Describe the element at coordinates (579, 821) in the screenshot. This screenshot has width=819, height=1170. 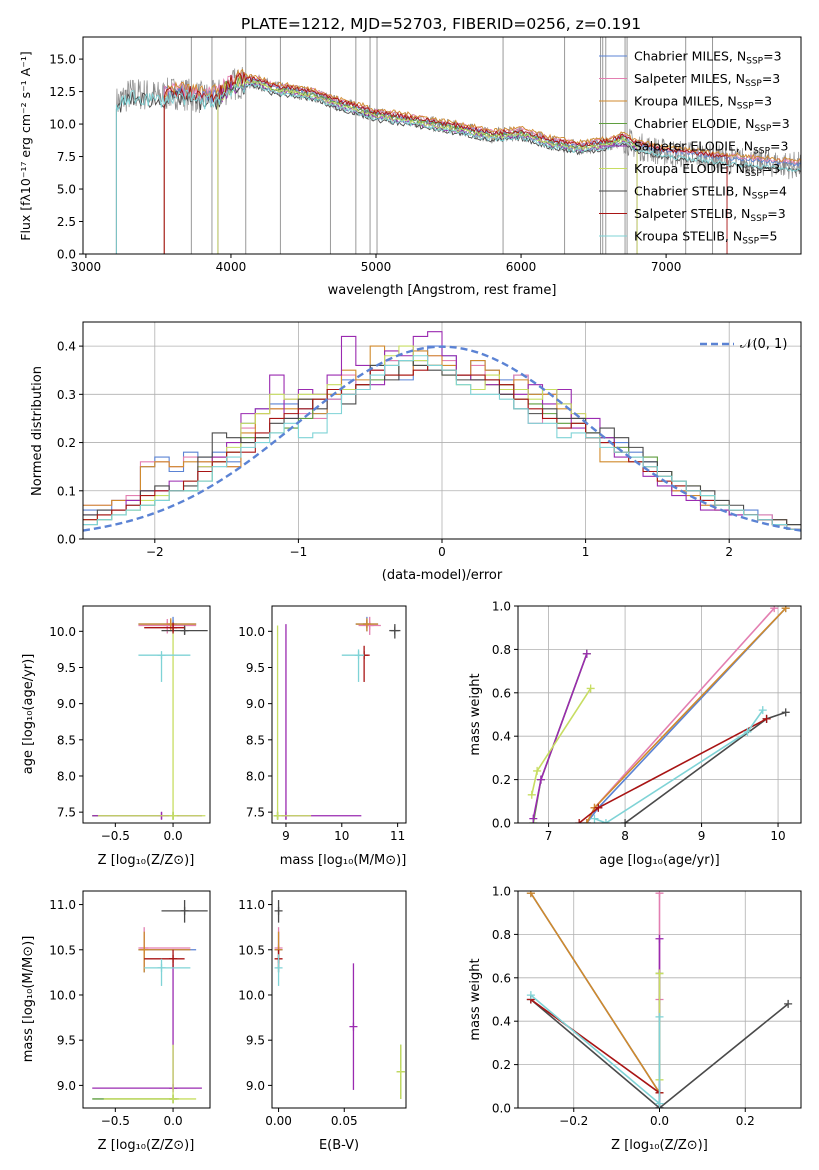
I see `weight-marker-salpeter-stelib` at that location.